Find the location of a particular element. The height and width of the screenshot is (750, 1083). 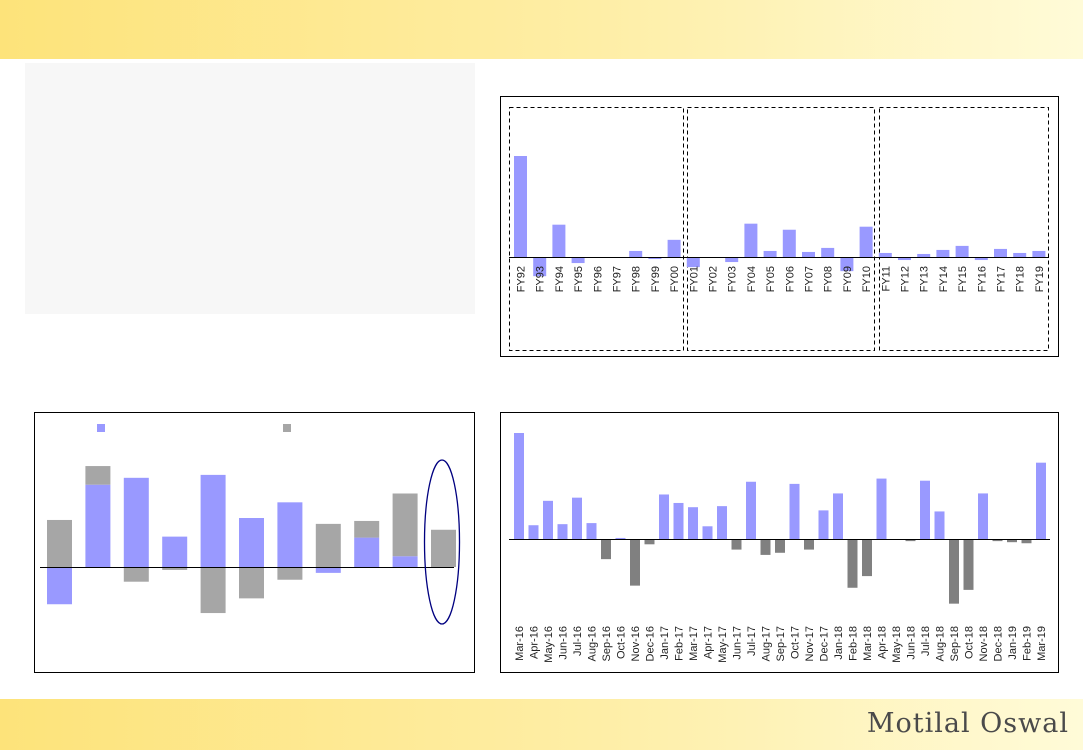

fy-bar-FY14 is located at coordinates (943, 253).